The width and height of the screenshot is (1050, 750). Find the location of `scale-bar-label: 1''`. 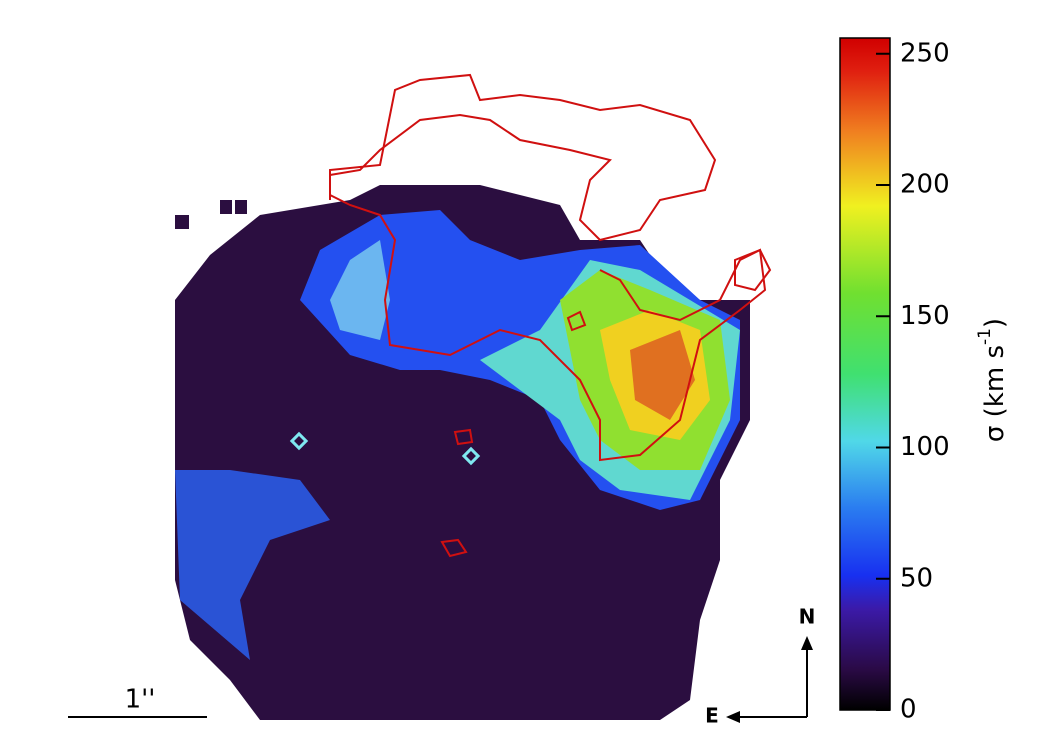

scale-bar-label: 1'' is located at coordinates (140, 700).